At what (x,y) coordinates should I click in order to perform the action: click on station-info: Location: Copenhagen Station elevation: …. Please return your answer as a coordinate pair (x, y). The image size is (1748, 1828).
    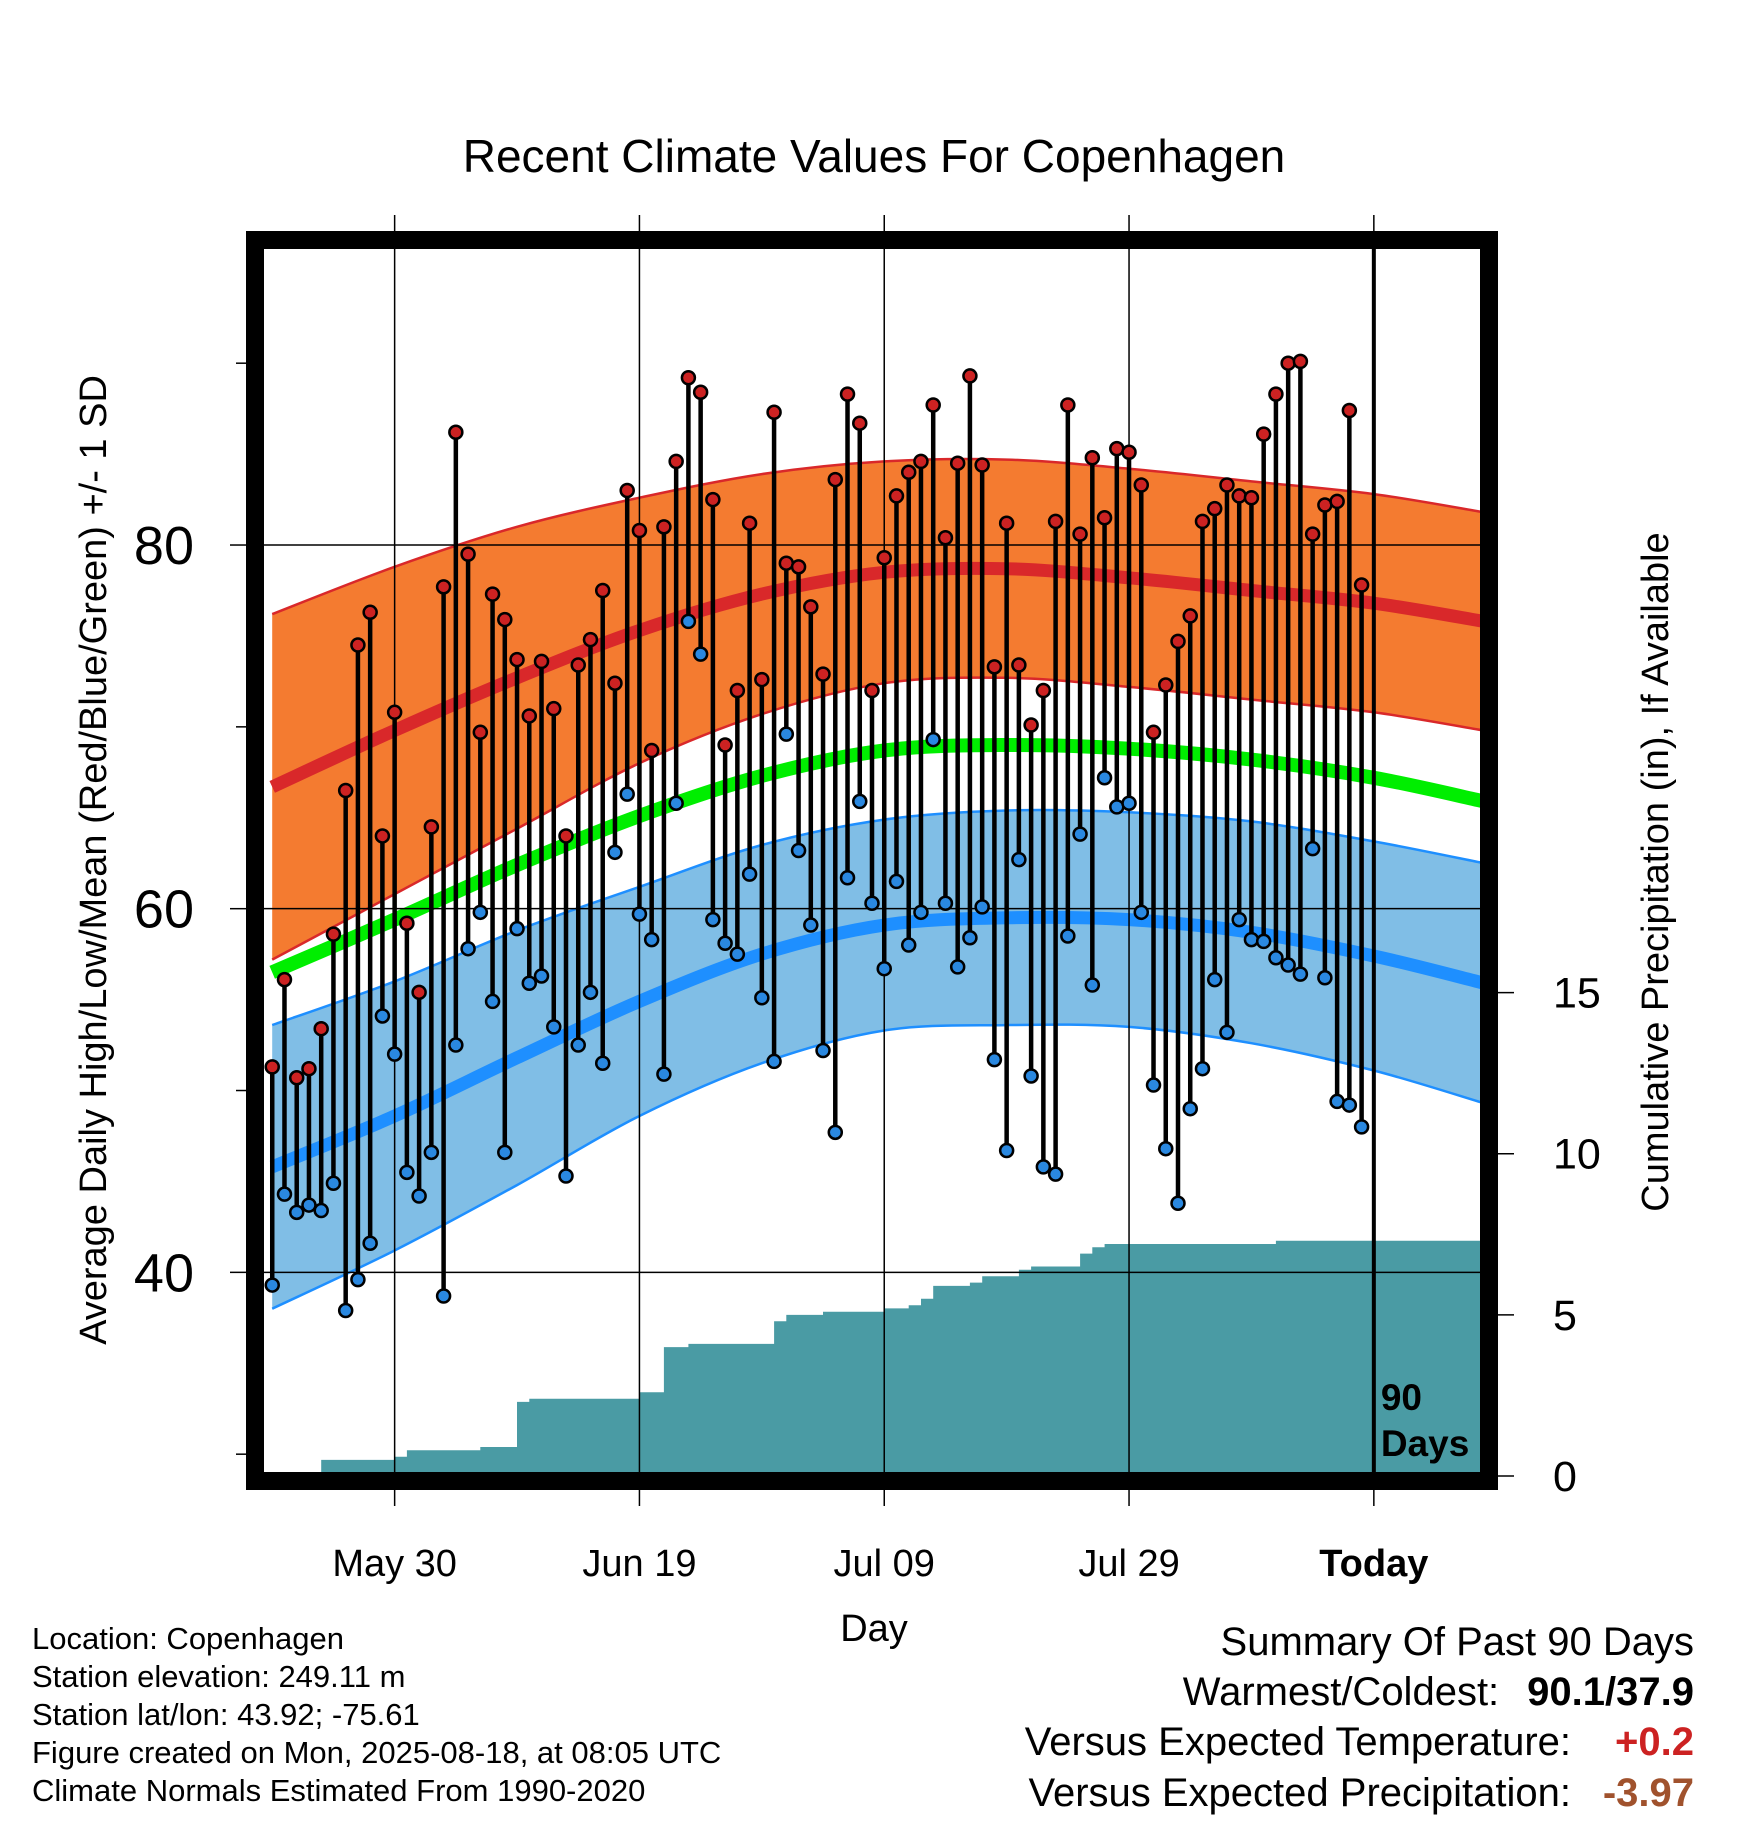
    Looking at the image, I should click on (376, 1715).